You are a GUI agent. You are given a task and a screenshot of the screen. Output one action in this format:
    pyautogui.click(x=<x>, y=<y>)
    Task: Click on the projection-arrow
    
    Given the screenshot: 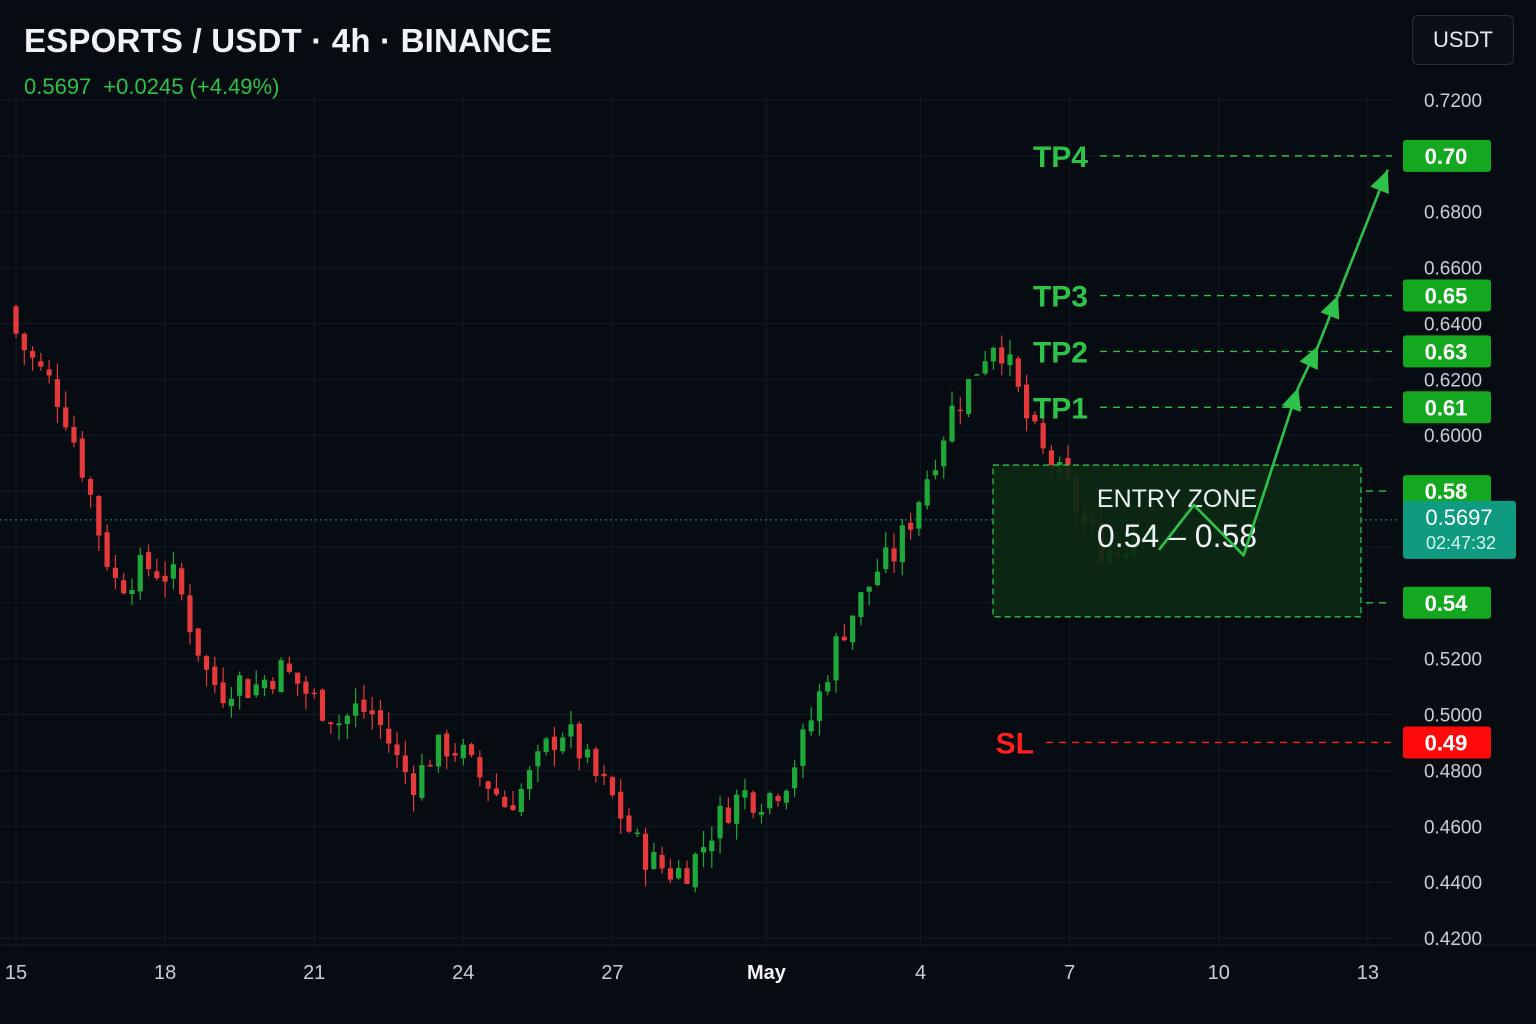 What is the action you would take?
    pyautogui.click(x=1379, y=181)
    